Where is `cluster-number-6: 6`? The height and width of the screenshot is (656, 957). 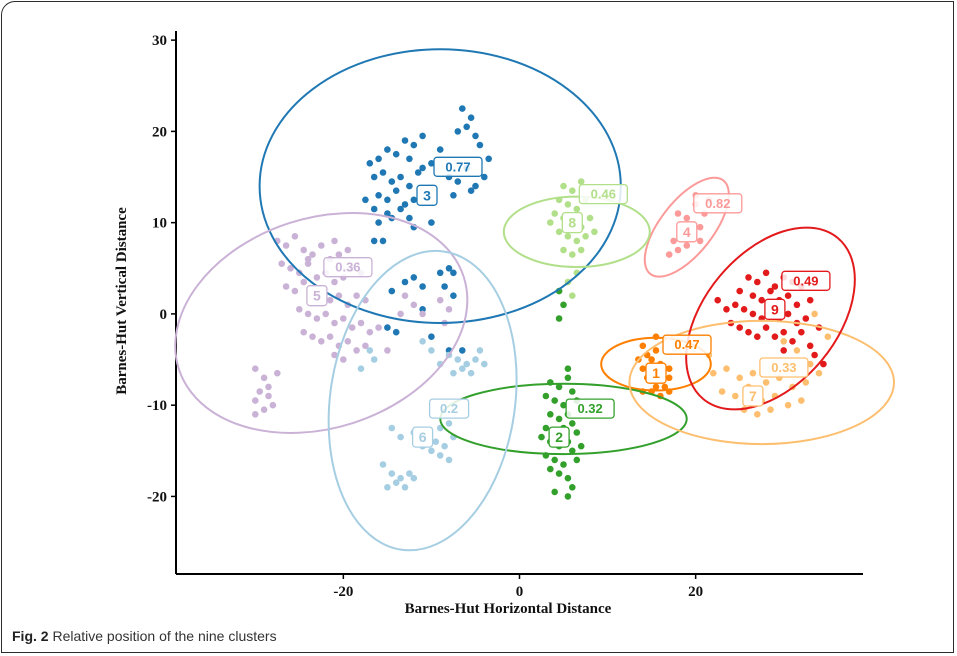
cluster-number-6: 6 is located at coordinates (423, 437).